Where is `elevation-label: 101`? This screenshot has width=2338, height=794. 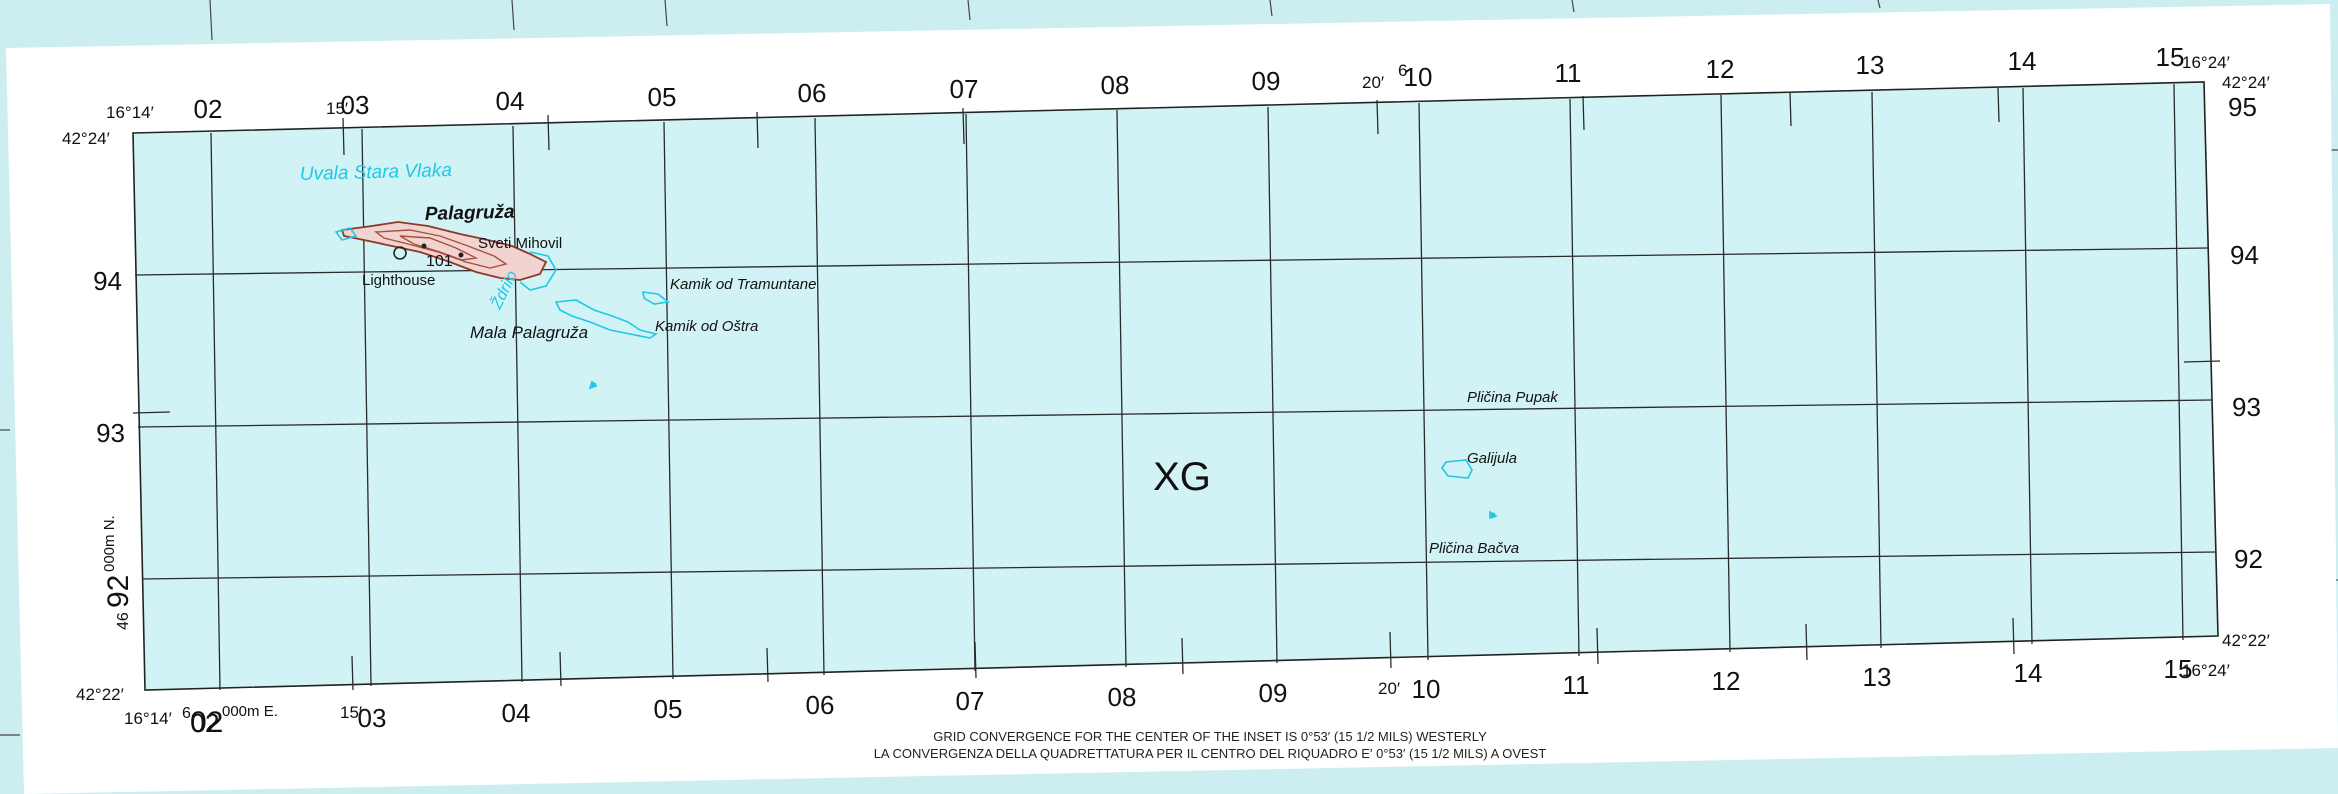
elevation-label: 101 is located at coordinates (439, 261).